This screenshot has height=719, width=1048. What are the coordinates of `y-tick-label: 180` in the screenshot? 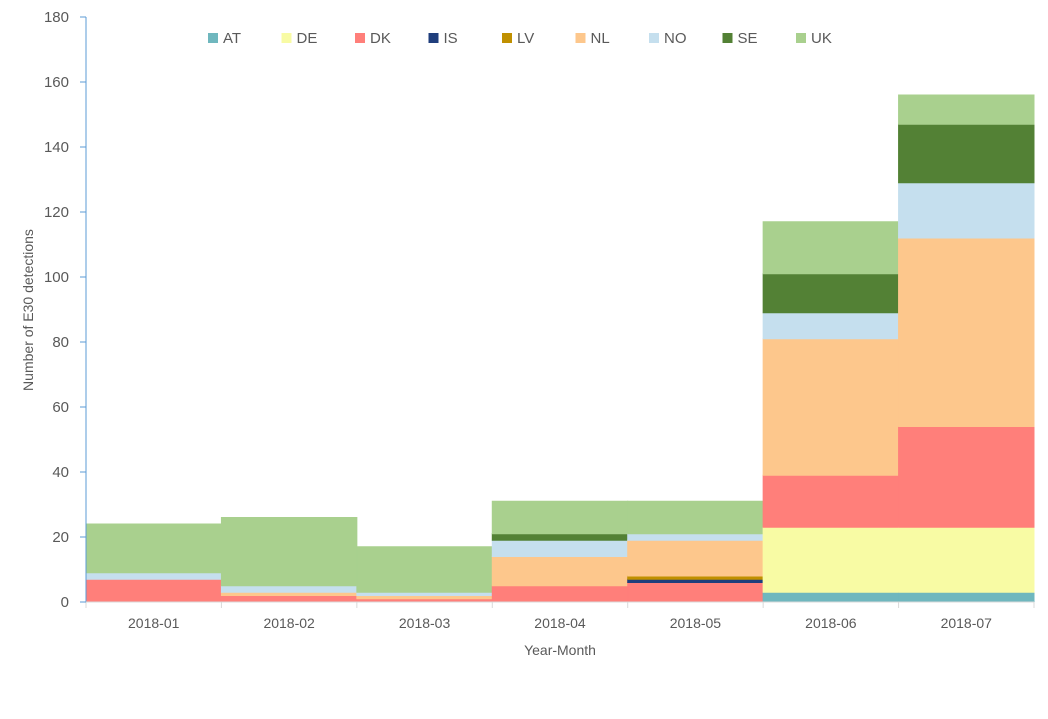 It's located at (56, 17).